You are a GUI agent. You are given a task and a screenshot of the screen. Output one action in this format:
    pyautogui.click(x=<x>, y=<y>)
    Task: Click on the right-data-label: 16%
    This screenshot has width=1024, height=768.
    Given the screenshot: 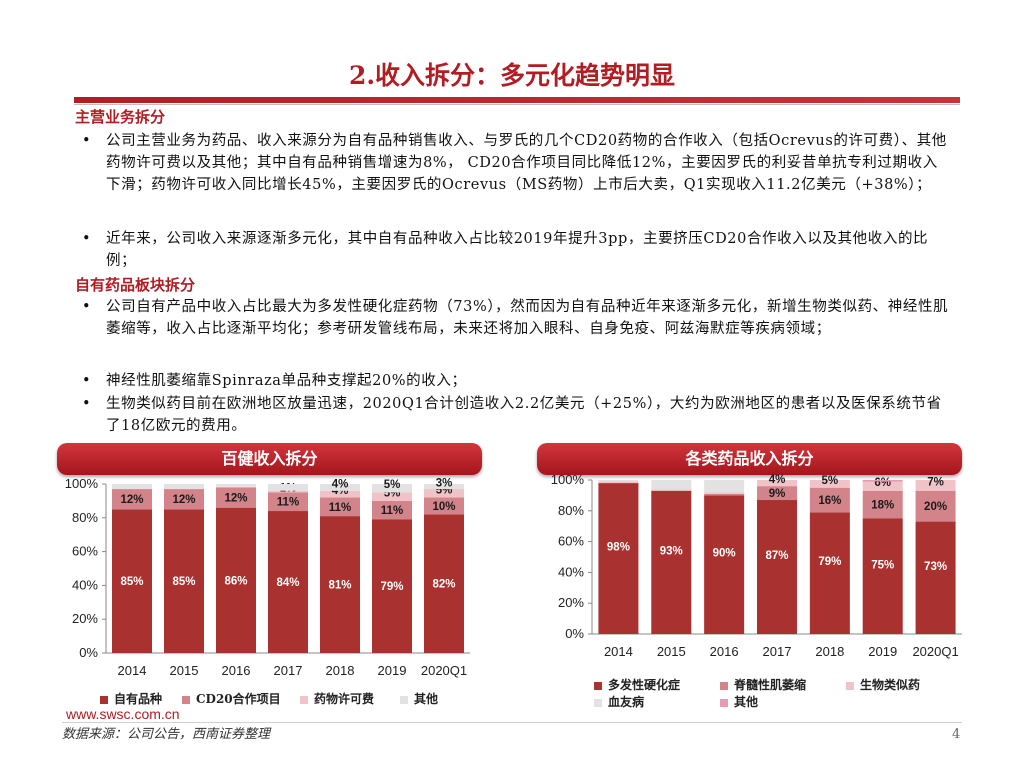 What is the action you would take?
    pyautogui.click(x=829, y=501)
    